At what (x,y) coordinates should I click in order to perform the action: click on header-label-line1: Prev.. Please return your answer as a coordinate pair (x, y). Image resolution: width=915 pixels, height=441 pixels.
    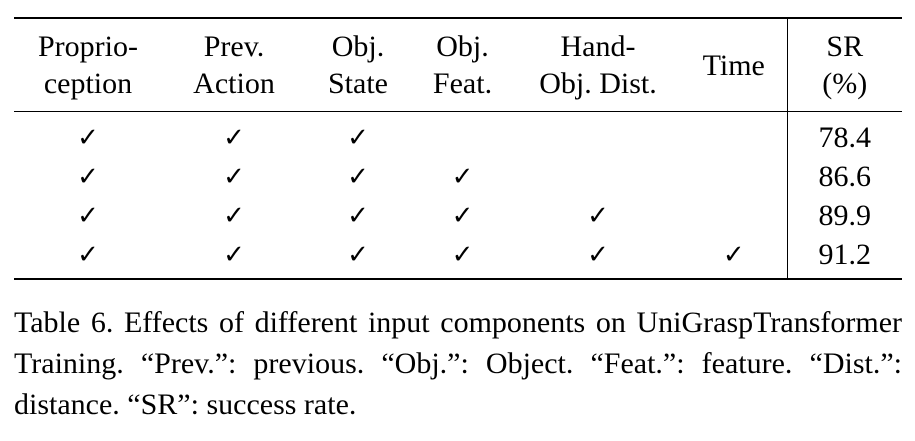
    Looking at the image, I should click on (234, 46).